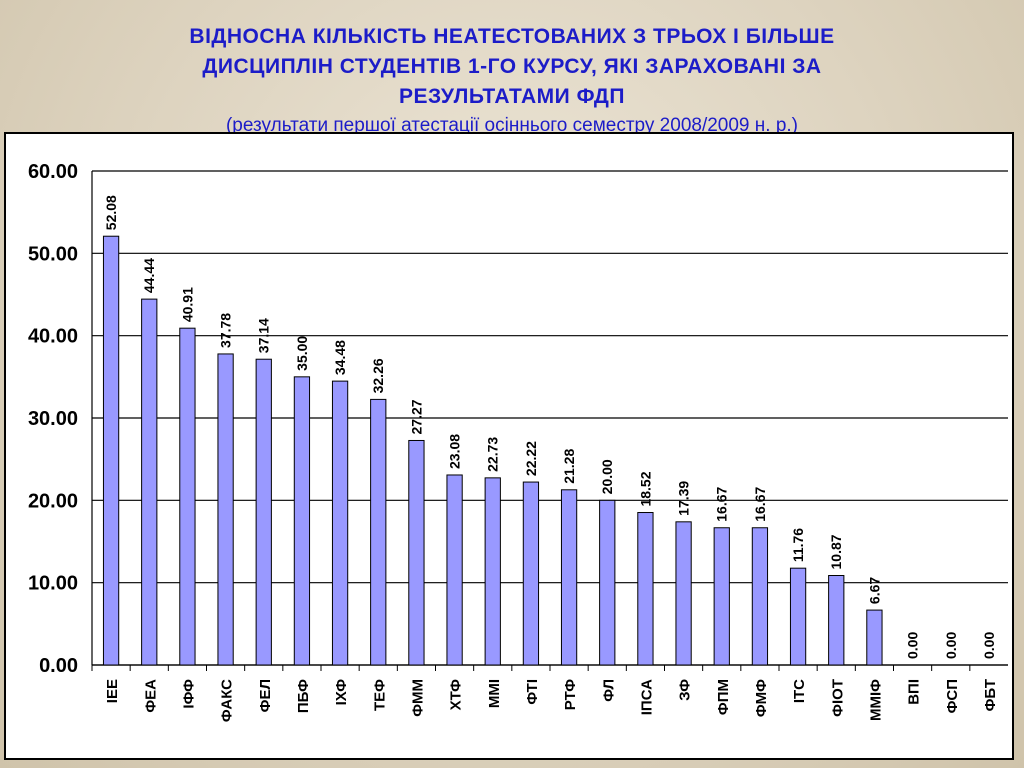  What do you see at coordinates (150, 696) in the screenshot?
I see `x-tick-label: ФЕА` at bounding box center [150, 696].